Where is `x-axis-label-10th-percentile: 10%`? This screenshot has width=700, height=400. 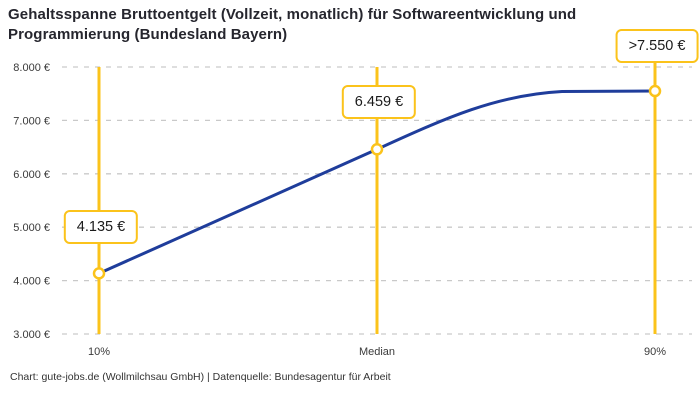
x-axis-label-10th-percentile: 10% is located at coordinates (99, 352).